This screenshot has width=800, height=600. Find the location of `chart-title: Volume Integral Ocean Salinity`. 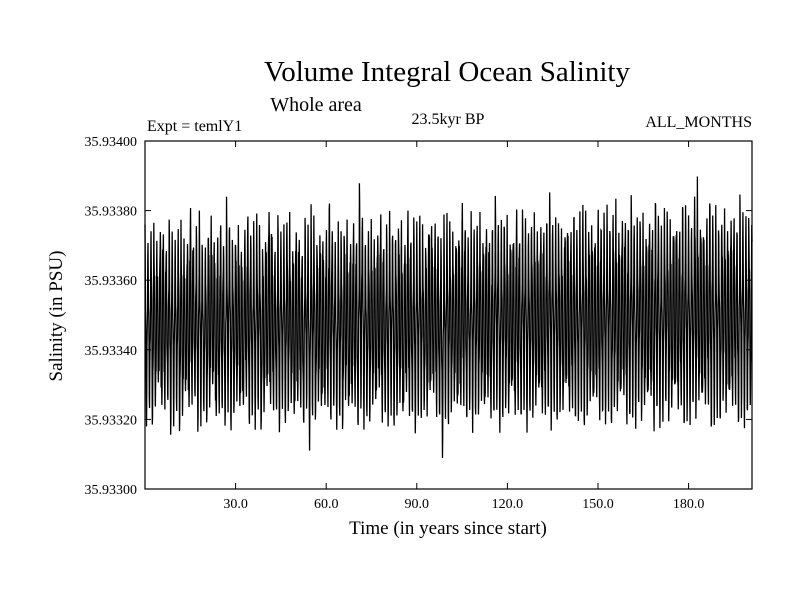

chart-title: Volume Integral Ocean Salinity is located at coordinates (447, 72).